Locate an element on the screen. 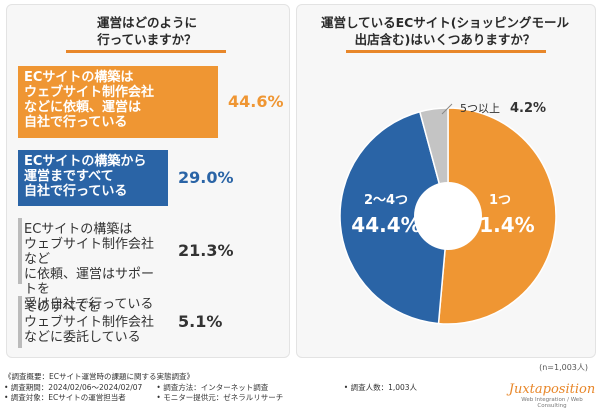 This screenshot has height=415, width=600. bar-category-line: などに委託している is located at coordinates (93, 337).